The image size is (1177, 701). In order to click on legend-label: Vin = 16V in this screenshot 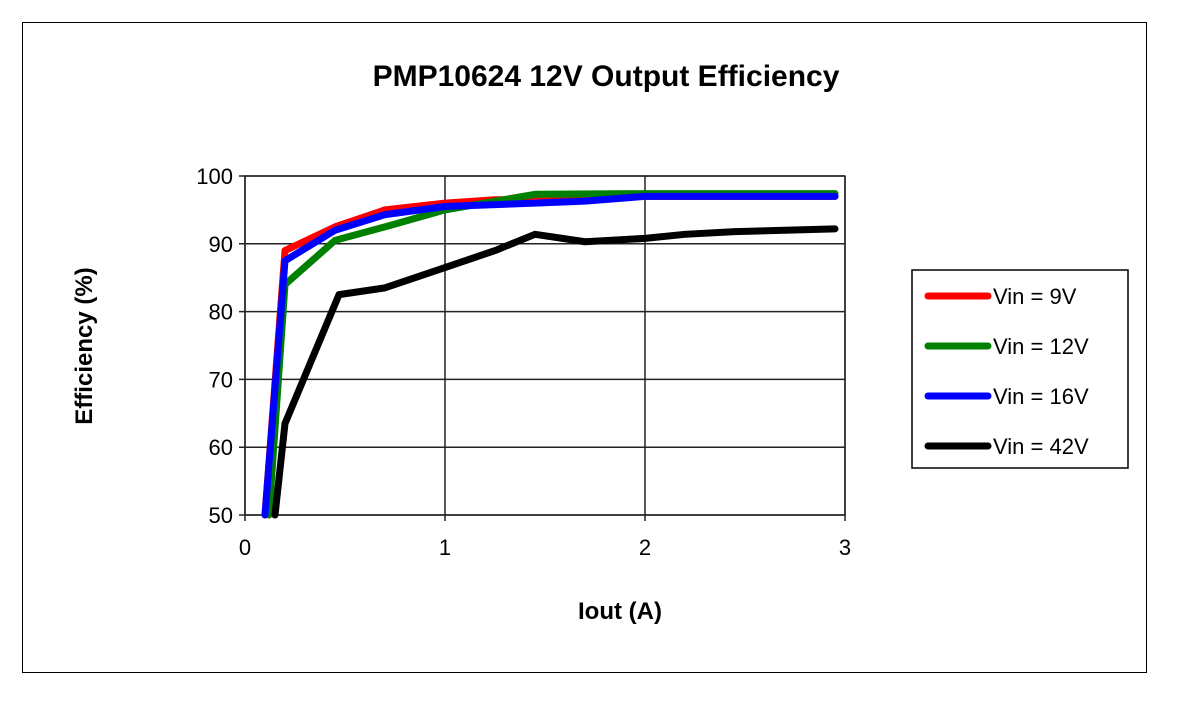, I will do `click(1041, 396)`.